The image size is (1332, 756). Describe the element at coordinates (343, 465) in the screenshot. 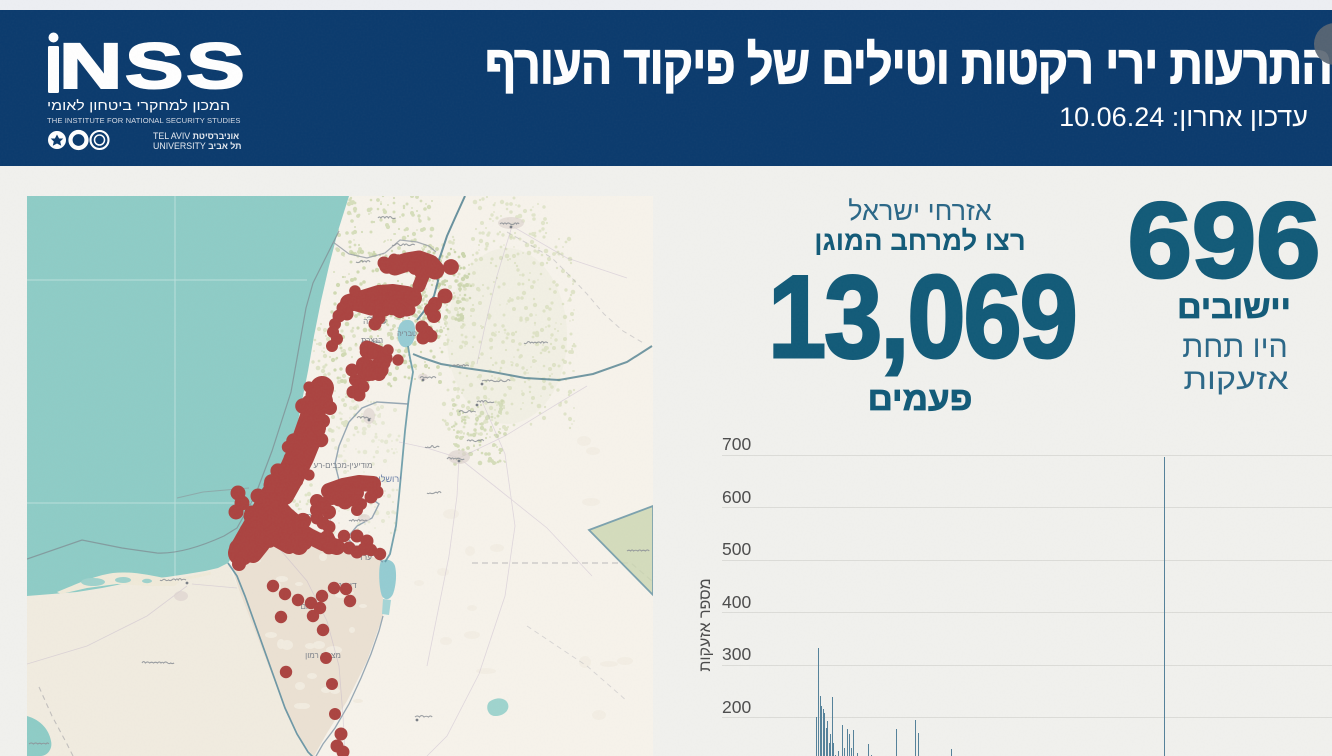

I see `svg-text: מודיעין-מכבים-רע` at that location.